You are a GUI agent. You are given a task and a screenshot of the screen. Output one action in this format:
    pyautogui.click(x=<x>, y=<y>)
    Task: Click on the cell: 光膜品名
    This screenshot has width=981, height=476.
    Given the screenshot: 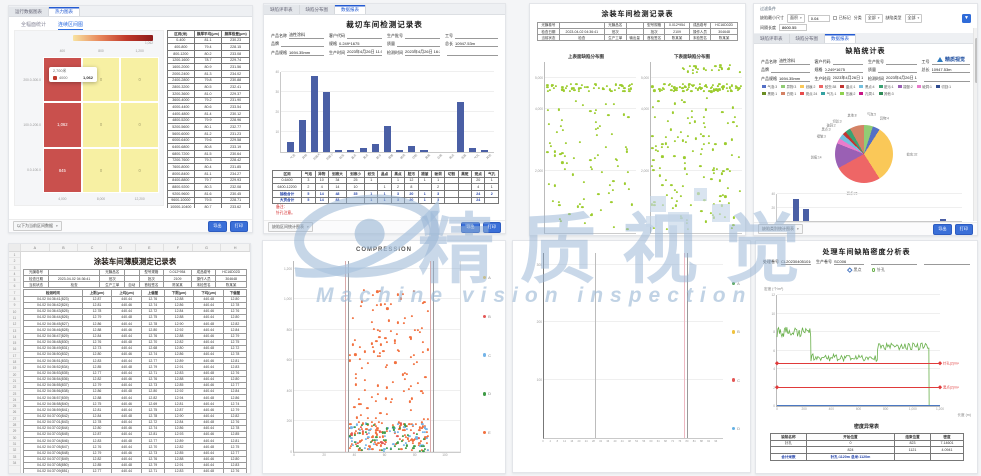 What is the action you would take?
    pyautogui.click(x=112, y=272)
    